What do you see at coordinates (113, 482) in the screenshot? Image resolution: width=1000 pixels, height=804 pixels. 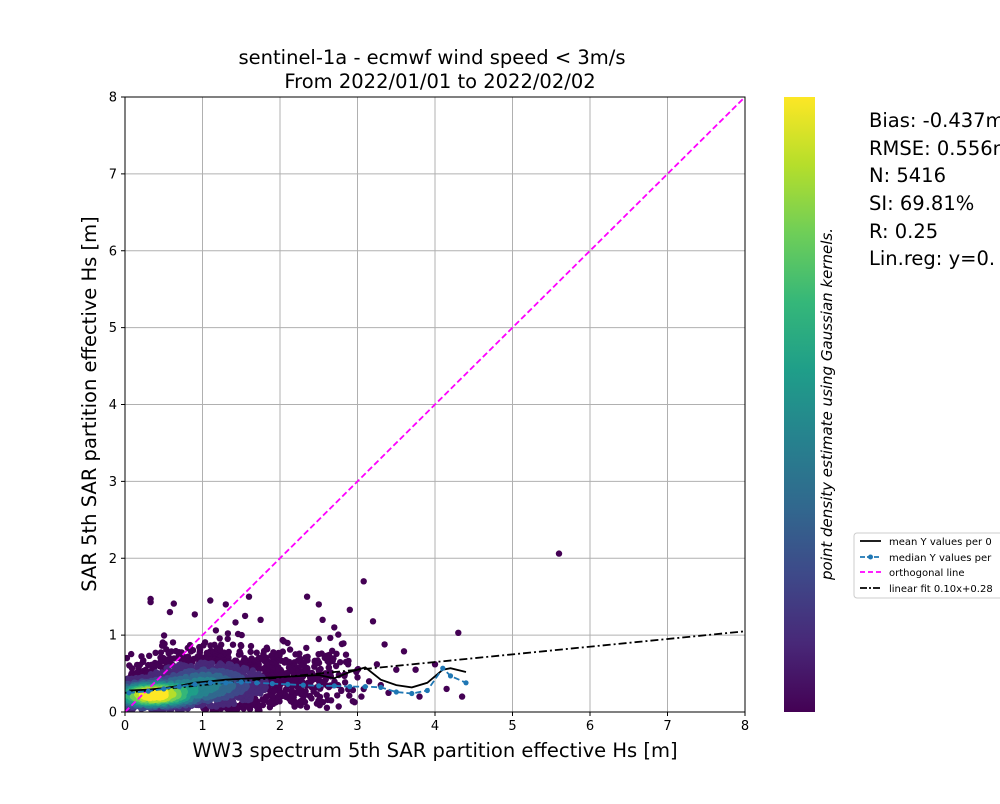 I see `y-tick-label: 3` at bounding box center [113, 482].